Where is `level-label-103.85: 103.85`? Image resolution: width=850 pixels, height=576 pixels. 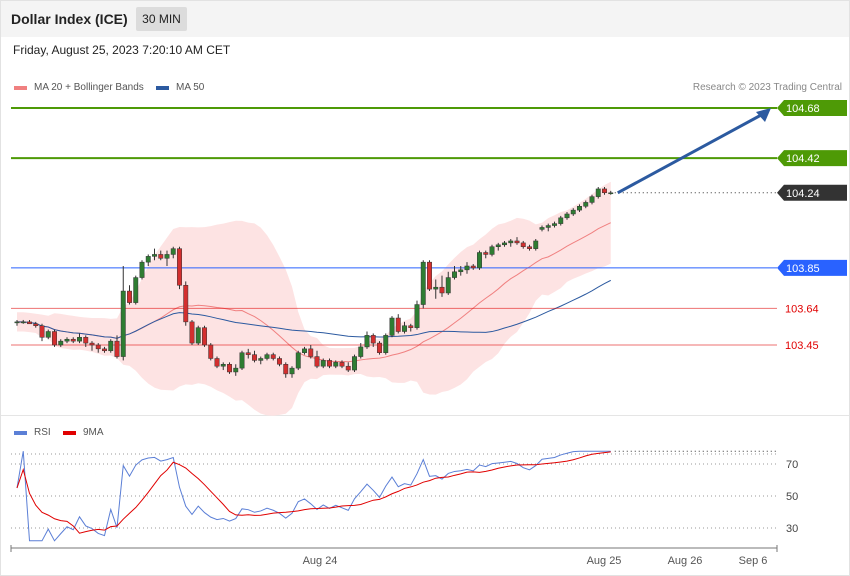 level-label-103.85: 103.85 is located at coordinates (803, 269).